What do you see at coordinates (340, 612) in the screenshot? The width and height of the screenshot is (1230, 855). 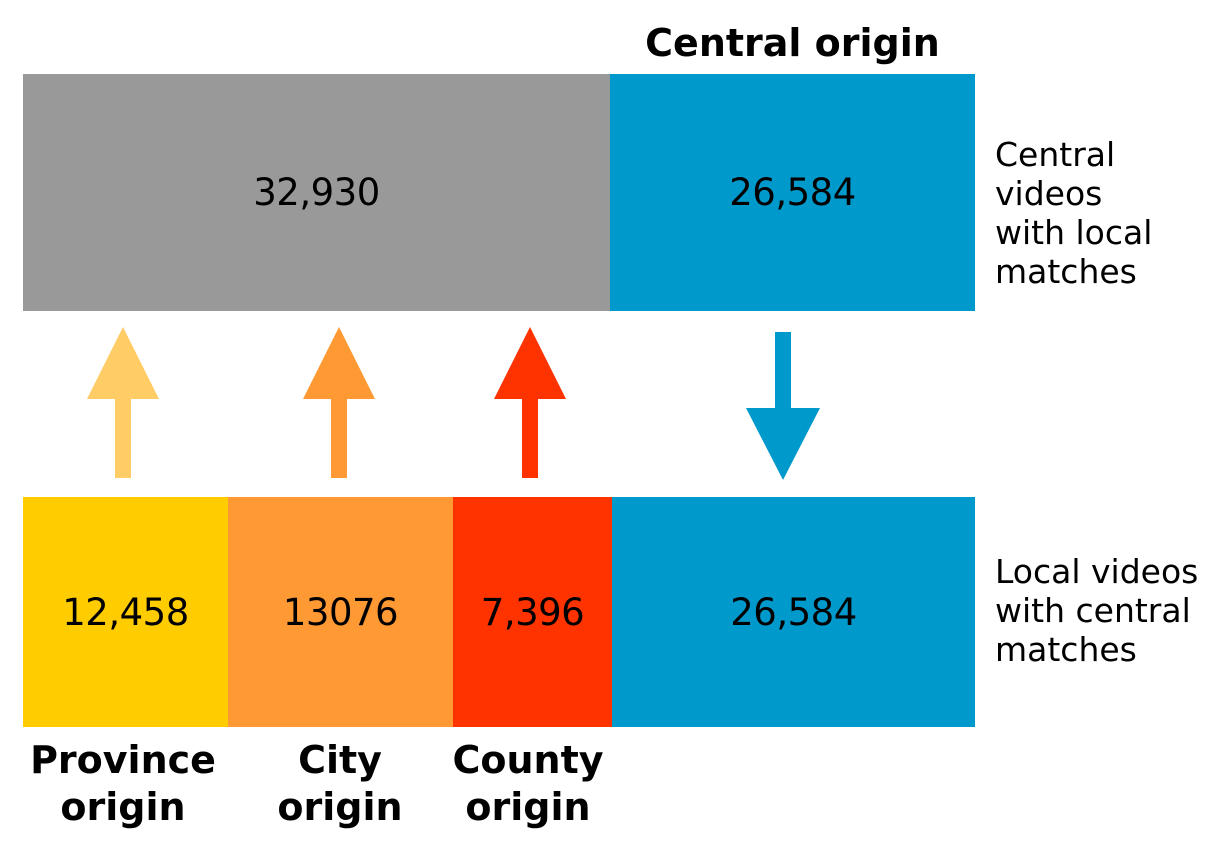 I see `city-segment: 13076` at bounding box center [340, 612].